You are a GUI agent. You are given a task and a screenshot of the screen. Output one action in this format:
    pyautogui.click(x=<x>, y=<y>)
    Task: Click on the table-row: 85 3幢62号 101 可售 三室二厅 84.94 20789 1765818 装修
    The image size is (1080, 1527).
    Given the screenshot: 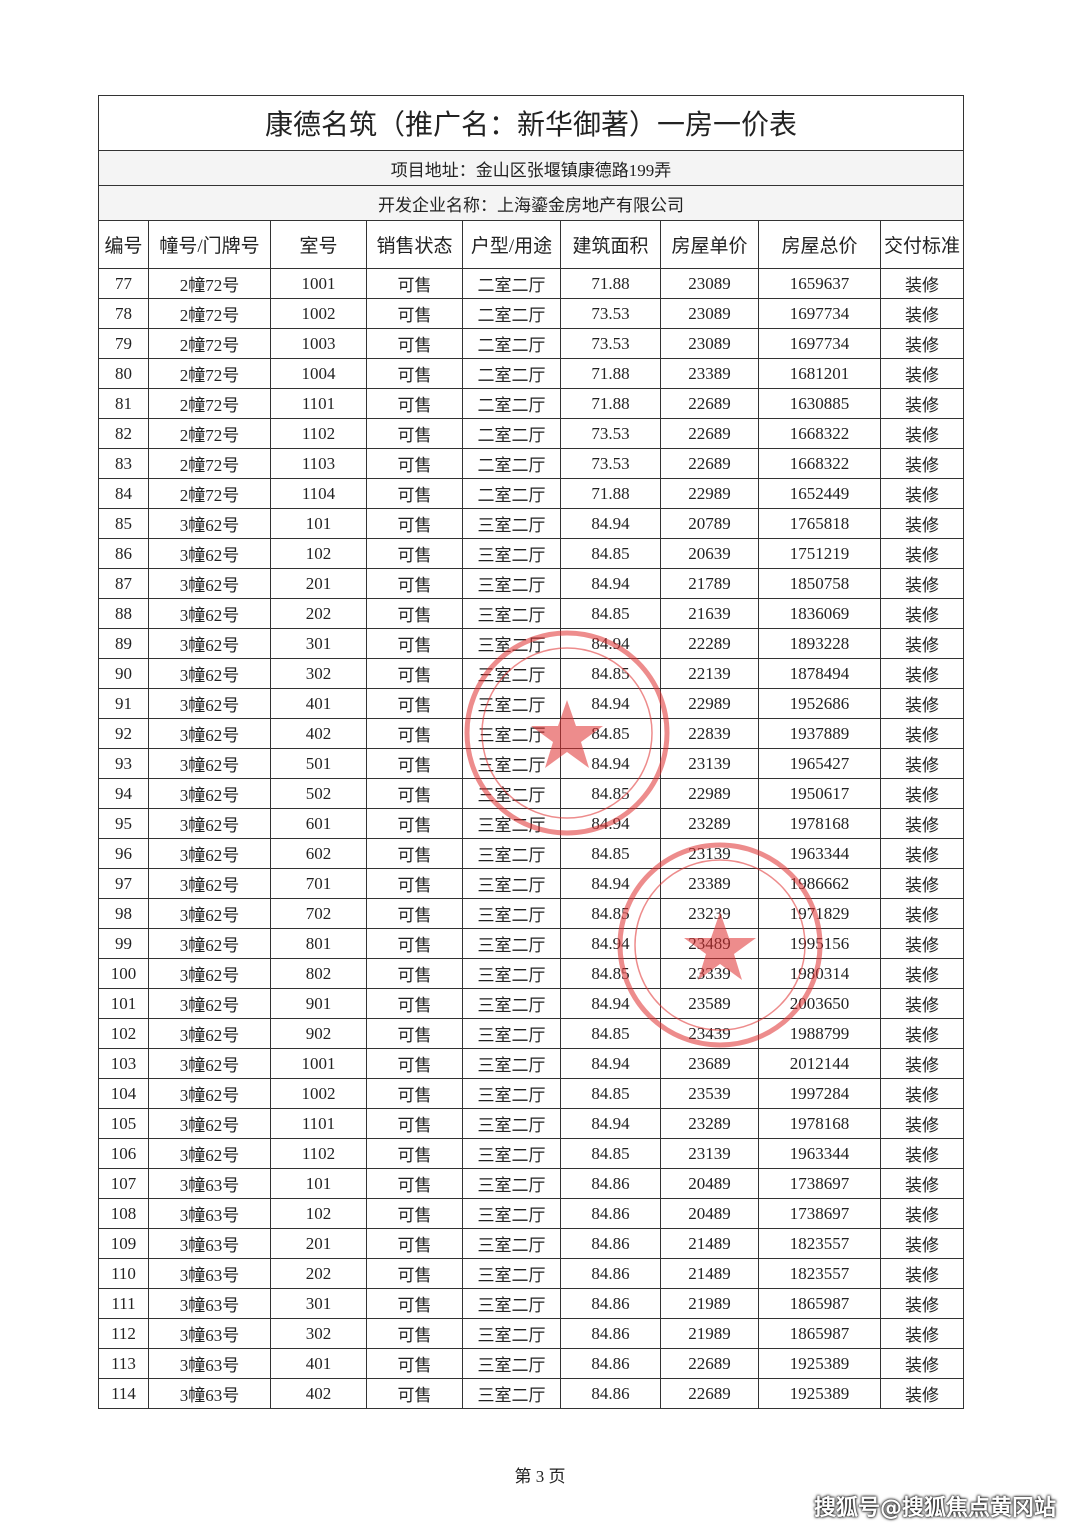 What is the action you would take?
    pyautogui.click(x=531, y=523)
    